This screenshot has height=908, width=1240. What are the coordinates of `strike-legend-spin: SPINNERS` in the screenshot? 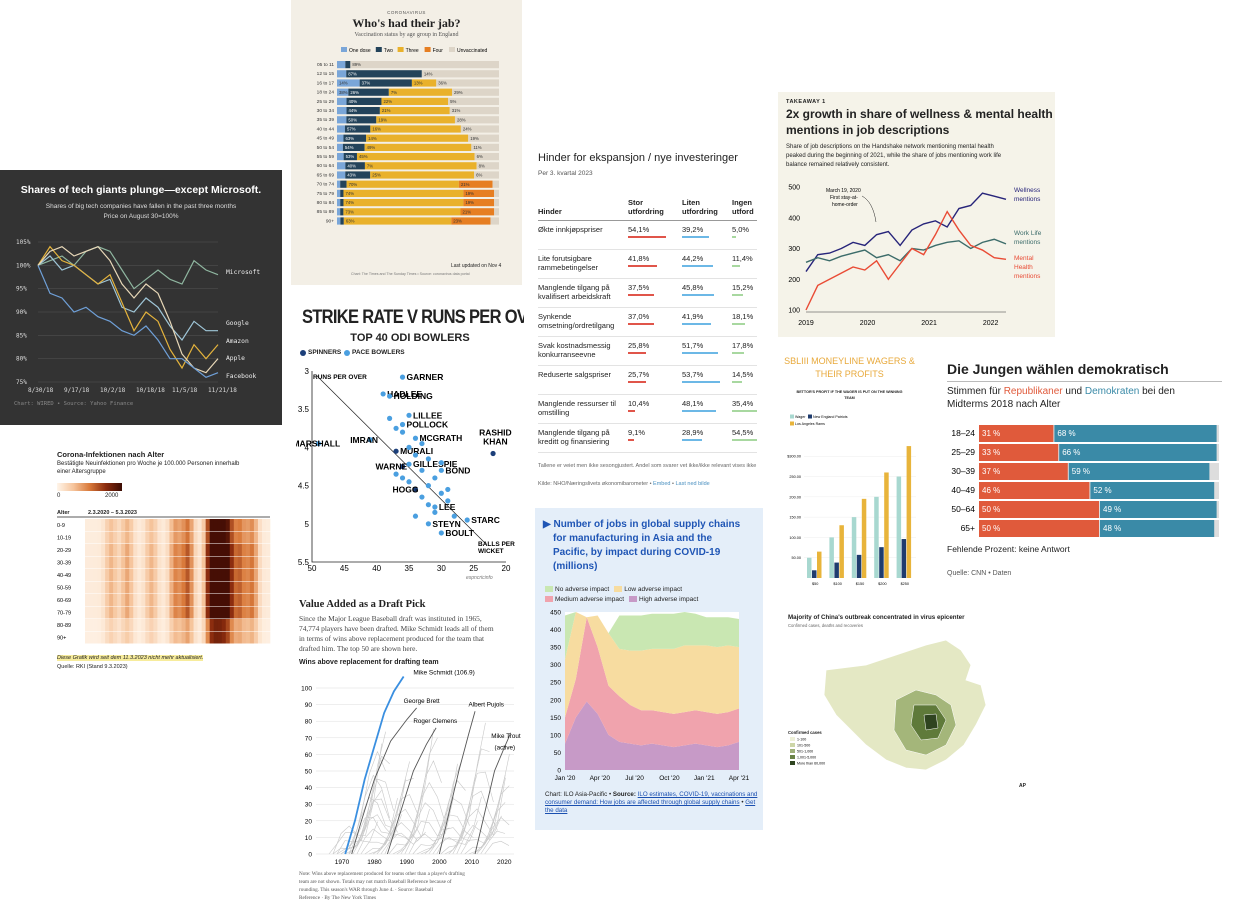 It's located at (325, 352).